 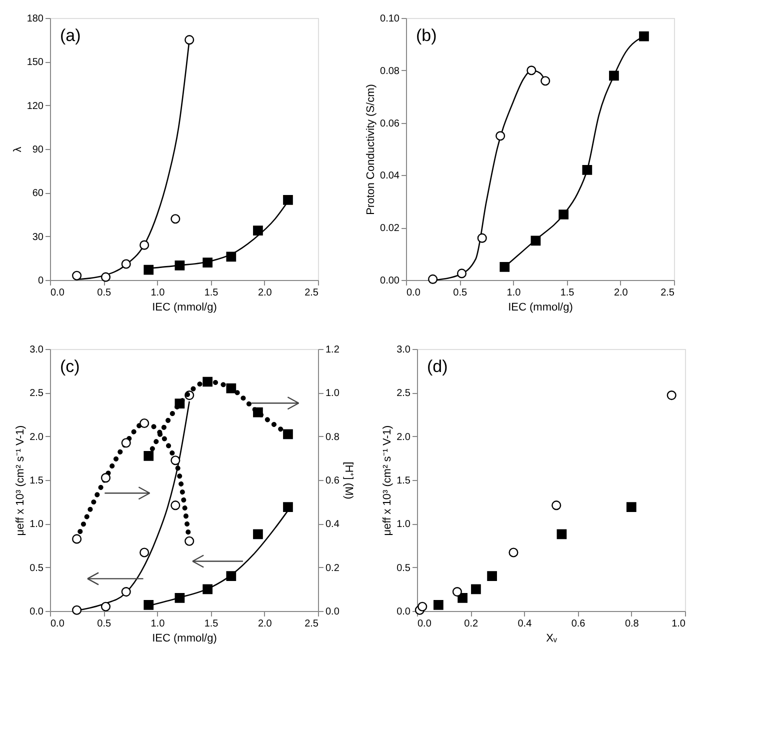 I want to click on y2-tick-label: 0.4, so click(x=333, y=524).